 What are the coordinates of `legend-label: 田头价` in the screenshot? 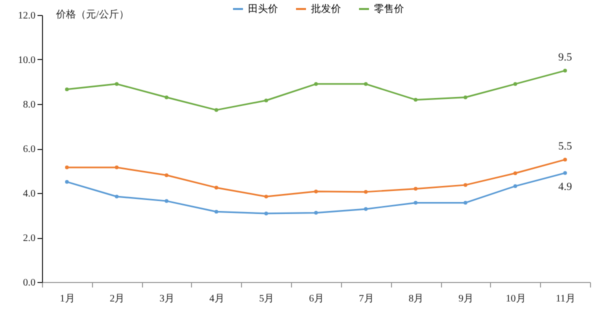 It's located at (263, 9).